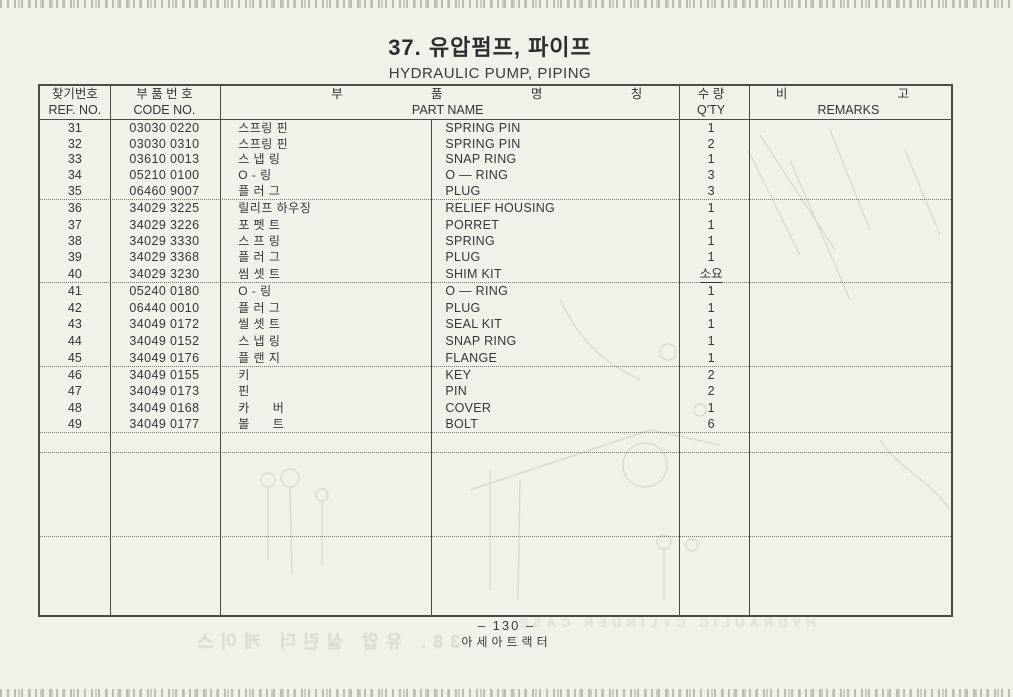 The image size is (1013, 697). Describe the element at coordinates (495, 291) in the screenshot. I see `table-row: 41 05240 0180 O - 링 O — RING 1` at that location.